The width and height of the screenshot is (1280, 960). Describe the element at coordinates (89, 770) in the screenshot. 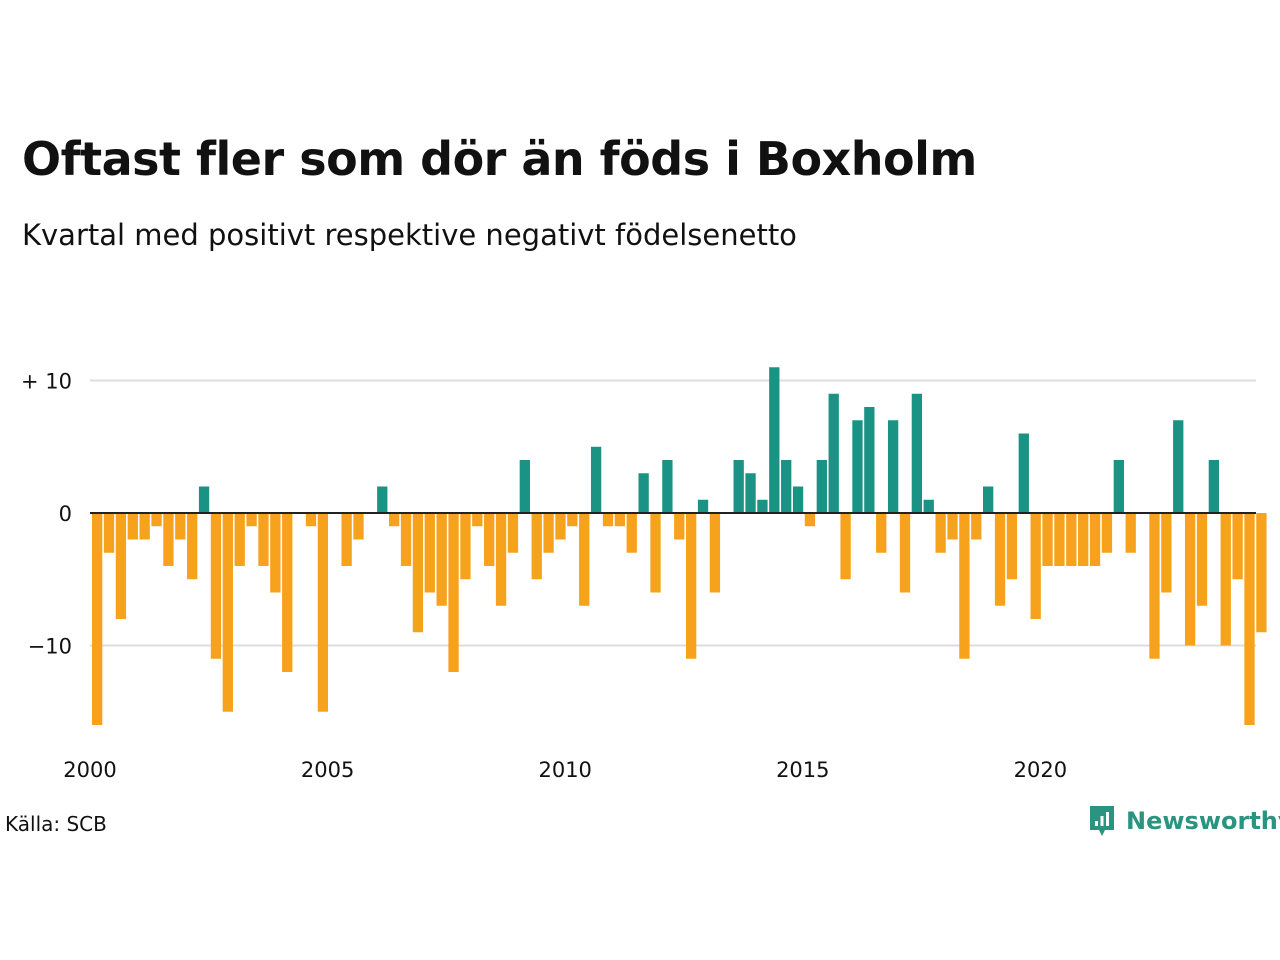

I see `x-tick-label: 2000` at that location.